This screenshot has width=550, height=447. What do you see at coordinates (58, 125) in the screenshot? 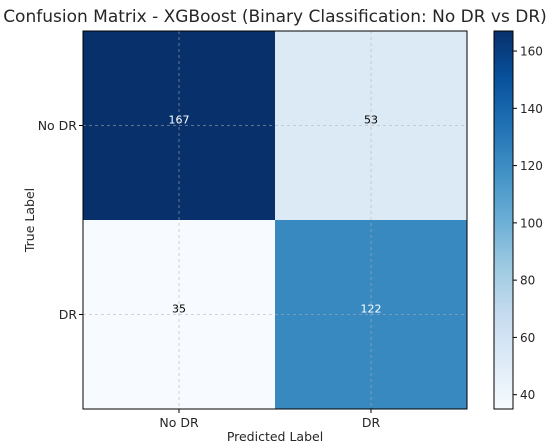
I see `y-tick-label: No DR` at bounding box center [58, 125].